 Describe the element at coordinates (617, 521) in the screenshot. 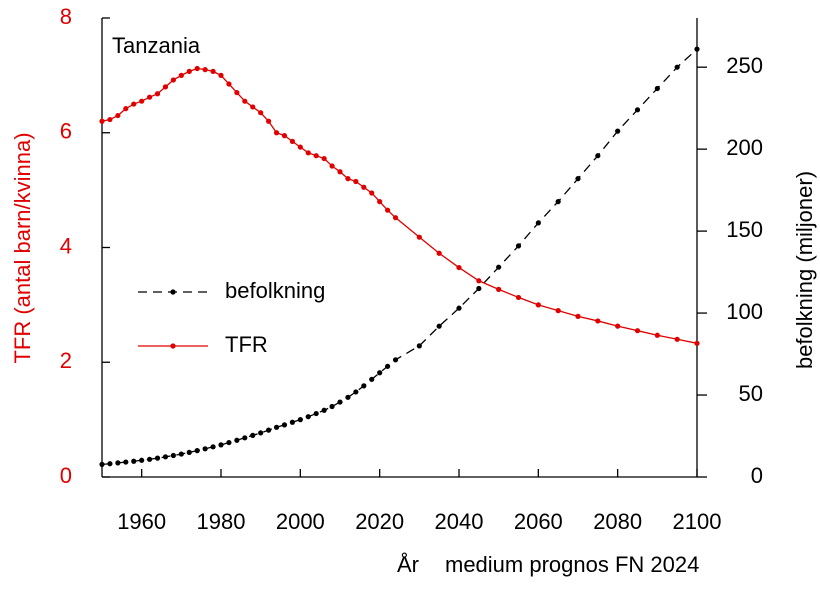

I see `x-tick-label: 2080` at that location.